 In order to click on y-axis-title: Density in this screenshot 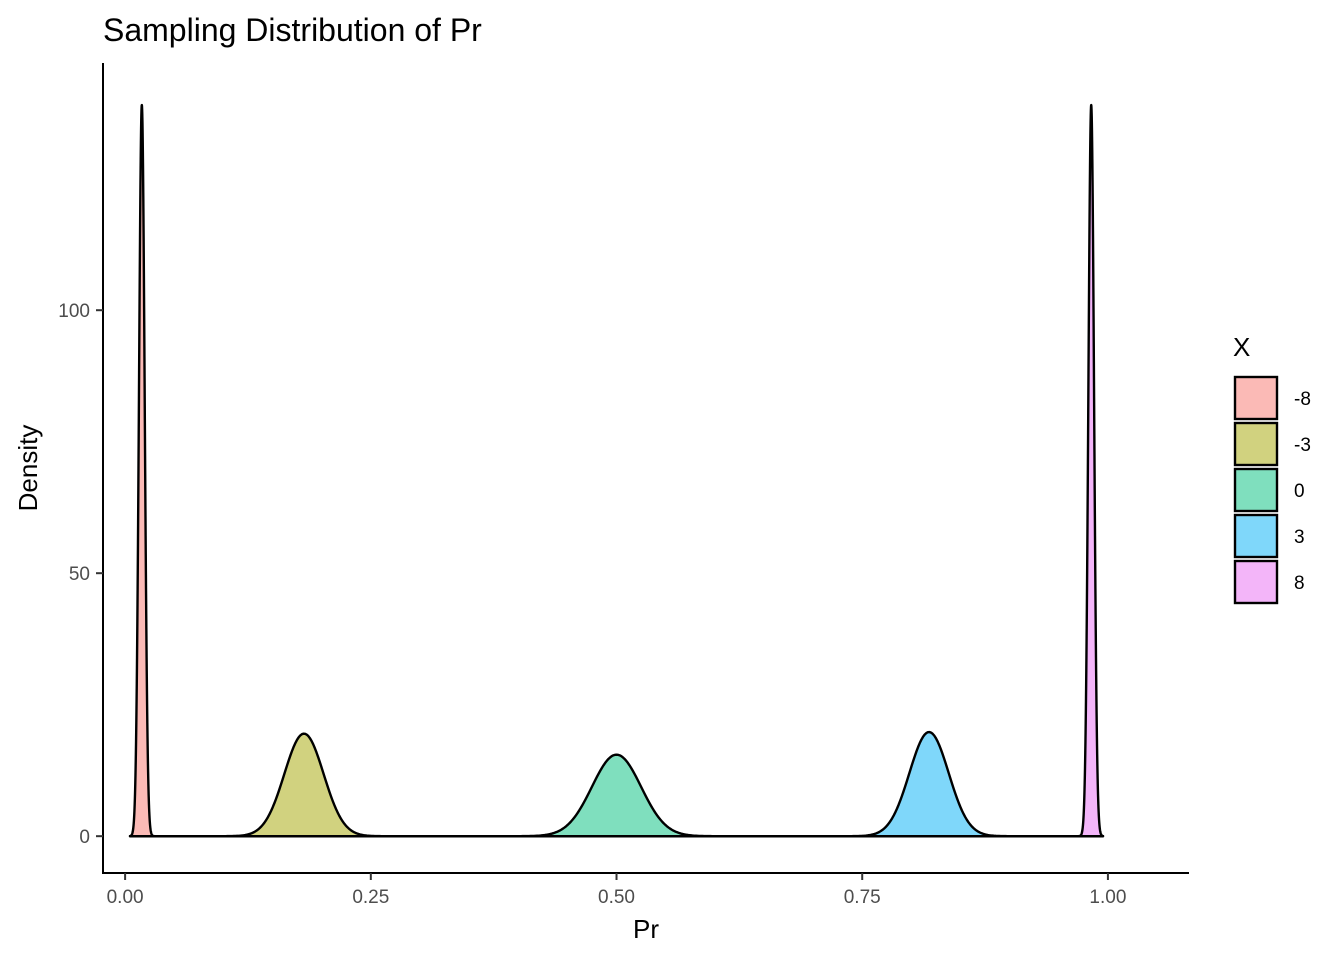, I will do `click(28, 468)`.